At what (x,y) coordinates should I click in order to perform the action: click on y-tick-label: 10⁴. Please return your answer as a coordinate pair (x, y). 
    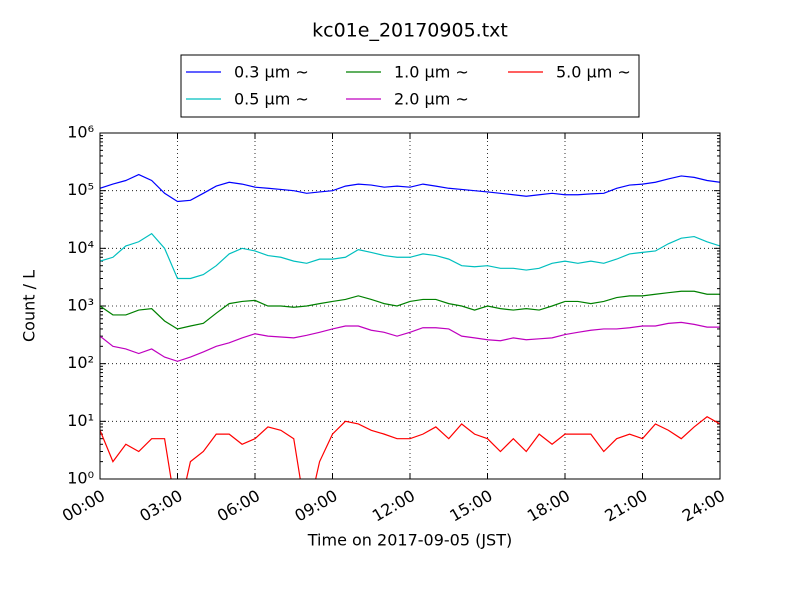
    Looking at the image, I should click on (80, 247).